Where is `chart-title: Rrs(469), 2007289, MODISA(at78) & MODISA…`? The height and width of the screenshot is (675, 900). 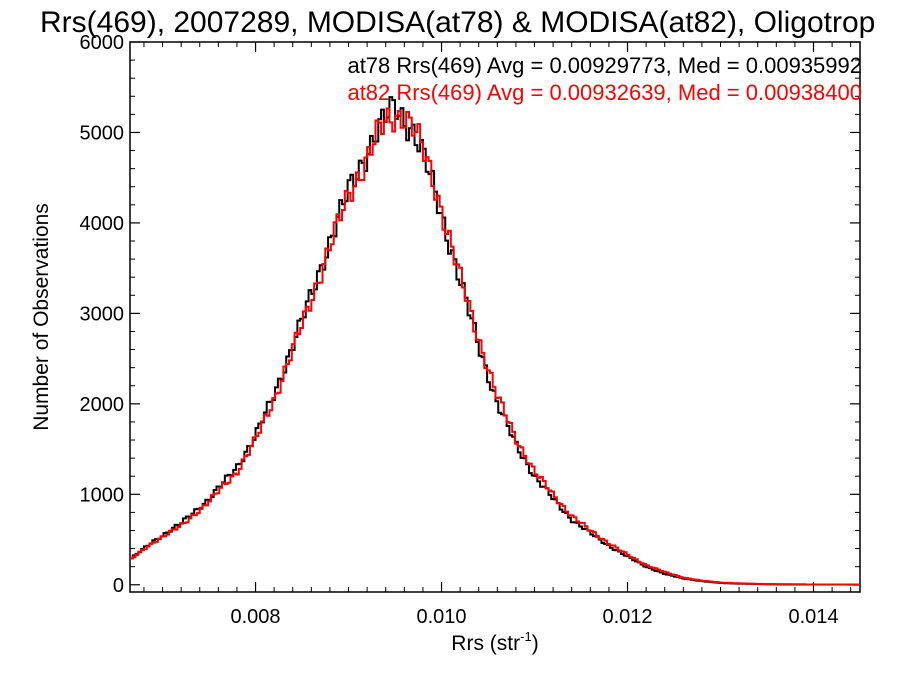 chart-title: Rrs(469), 2007289, MODISA(at78) & MODISA… is located at coordinates (457, 22).